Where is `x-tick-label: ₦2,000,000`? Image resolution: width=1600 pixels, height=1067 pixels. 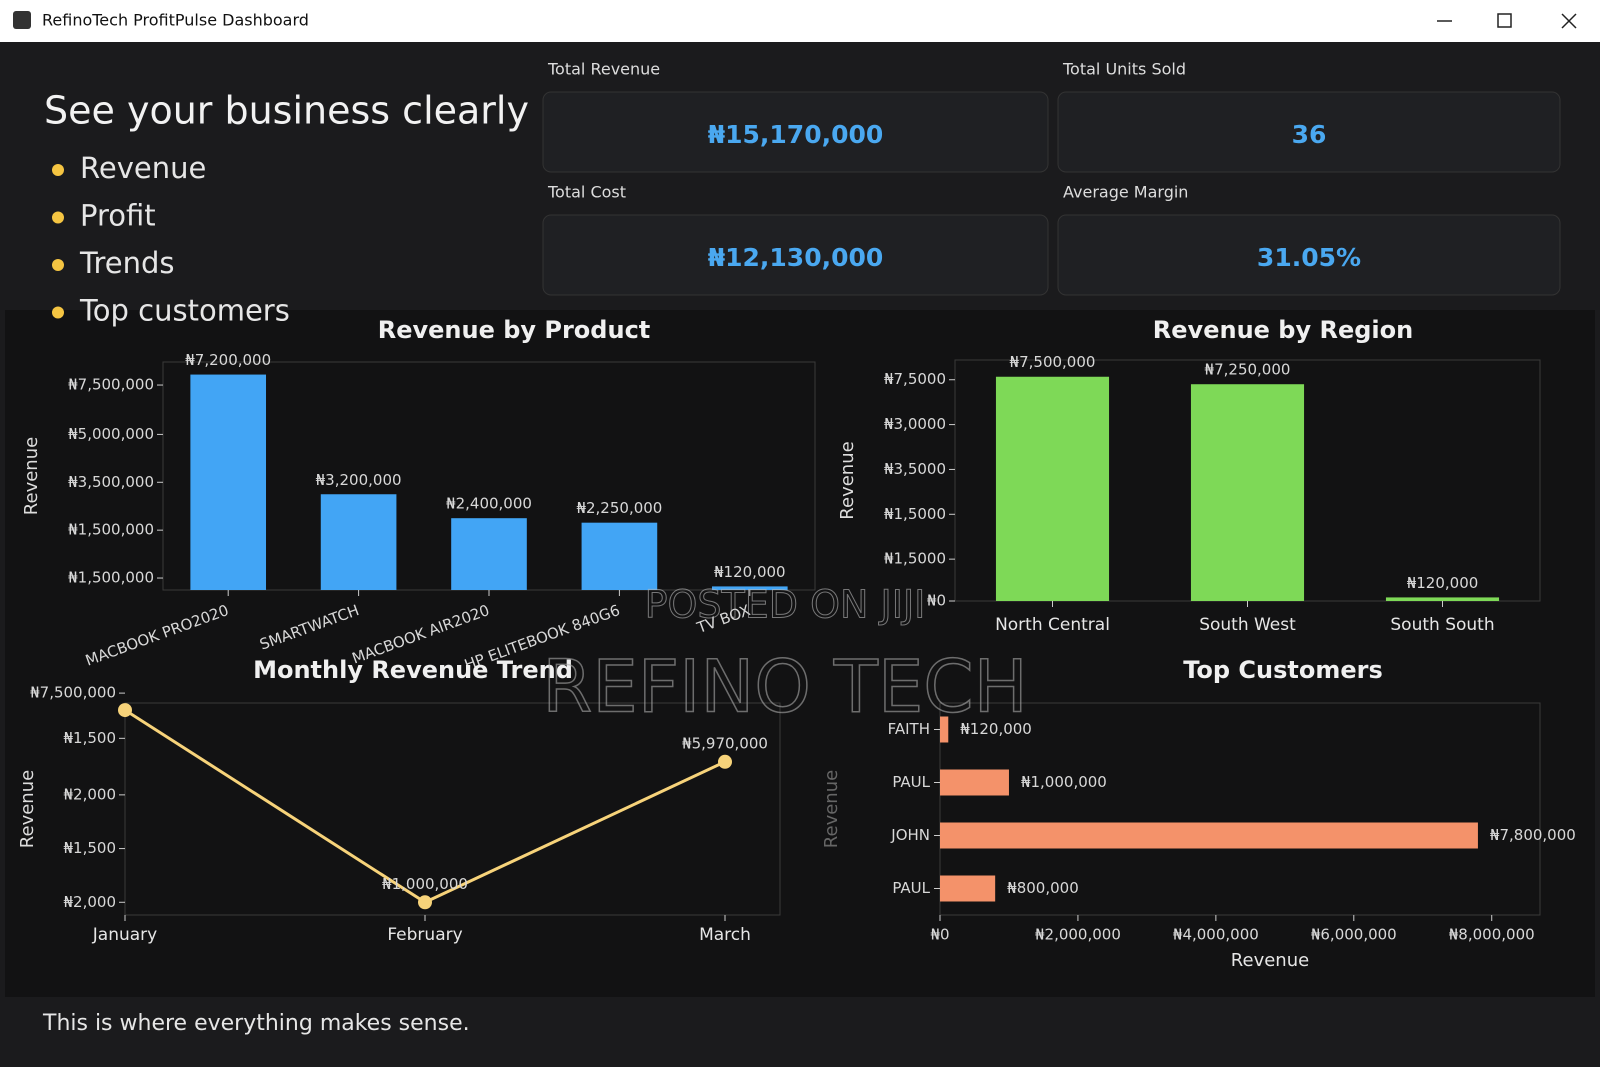 x-tick-label: ₦2,000,000 is located at coordinates (1078, 935).